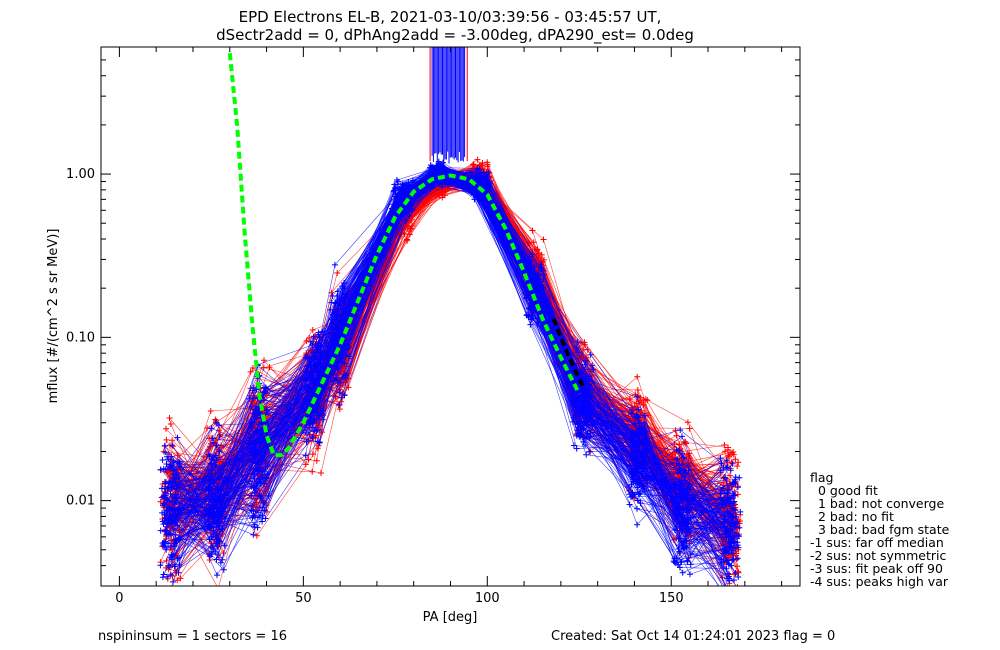 This screenshot has width=1000, height=650. I want to click on fit-curve-tail, so click(568, 352).